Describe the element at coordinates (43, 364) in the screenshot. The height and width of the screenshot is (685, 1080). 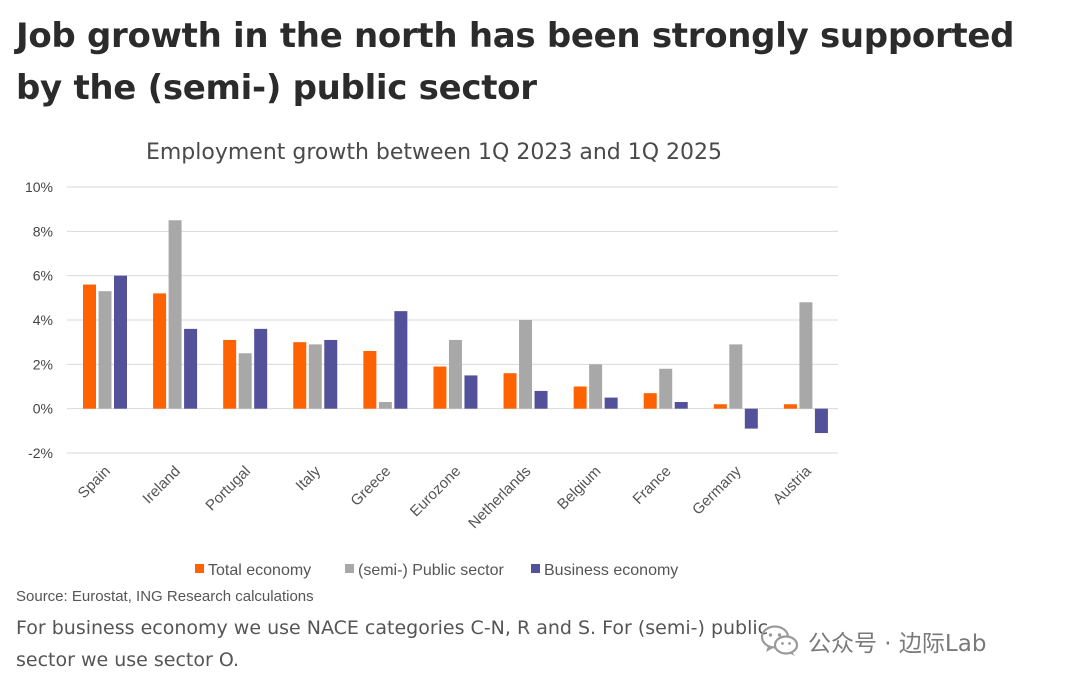
I see `y-tick-label: 2%` at that location.